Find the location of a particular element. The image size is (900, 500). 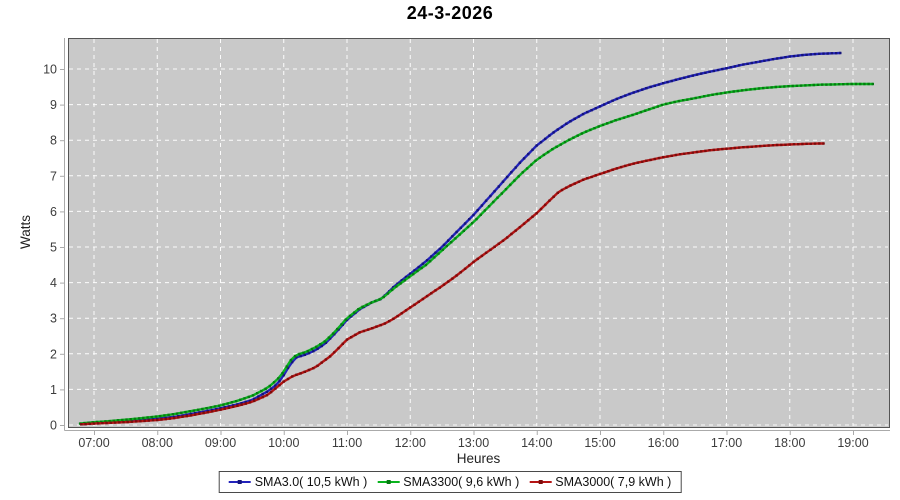

y-tick-label: 4 is located at coordinates (53, 283).